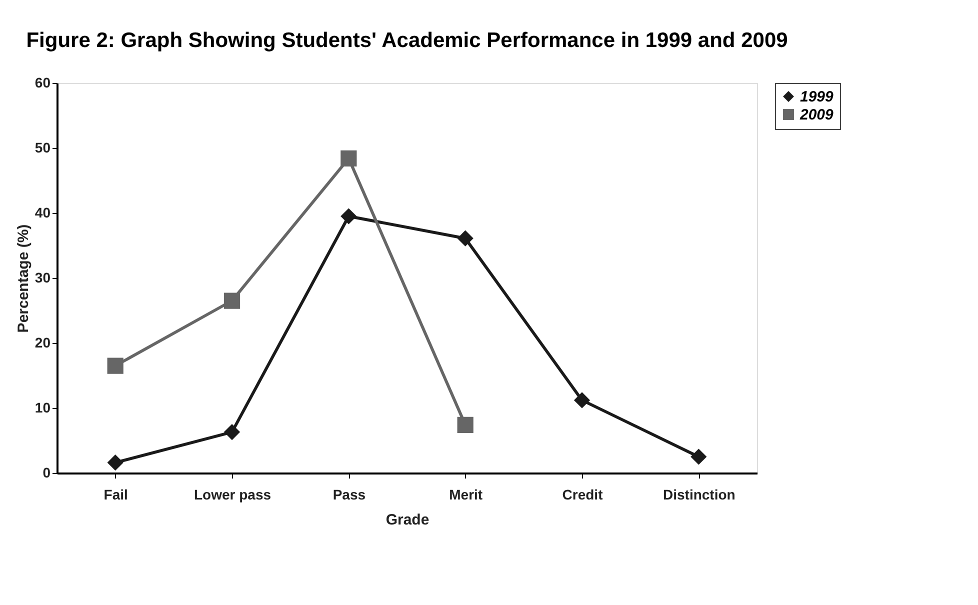  Describe the element at coordinates (817, 97) in the screenshot. I see `legend-label: 1999` at that location.